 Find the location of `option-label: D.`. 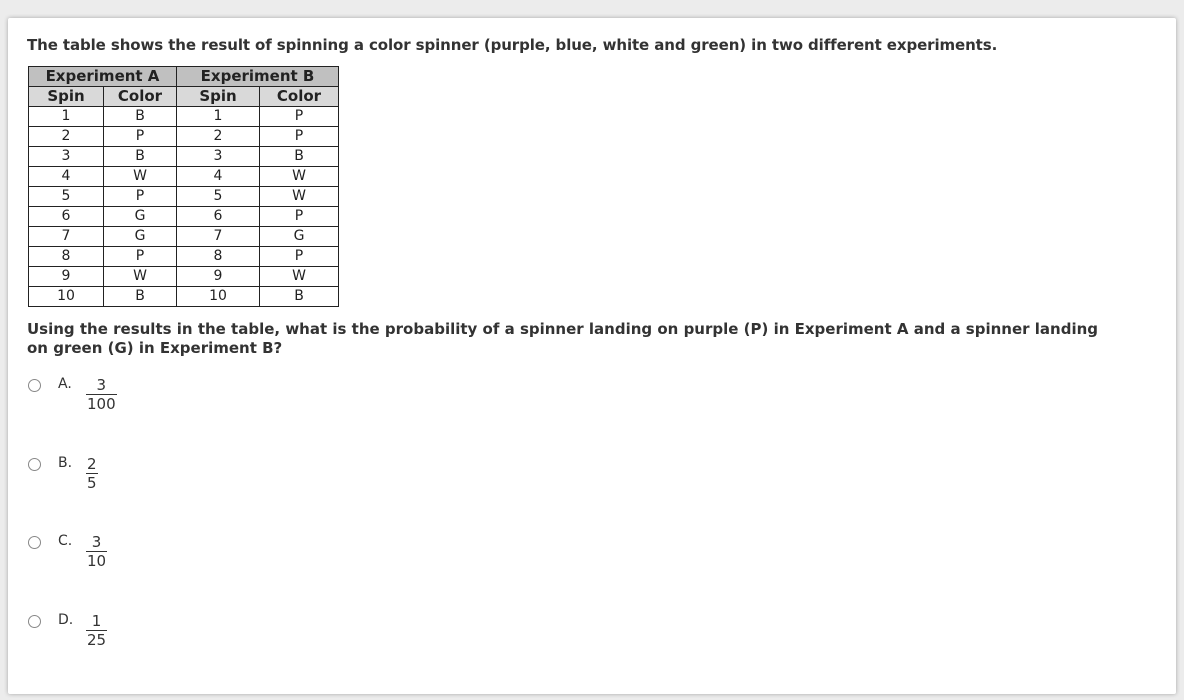

option-label: D. is located at coordinates (66, 620).